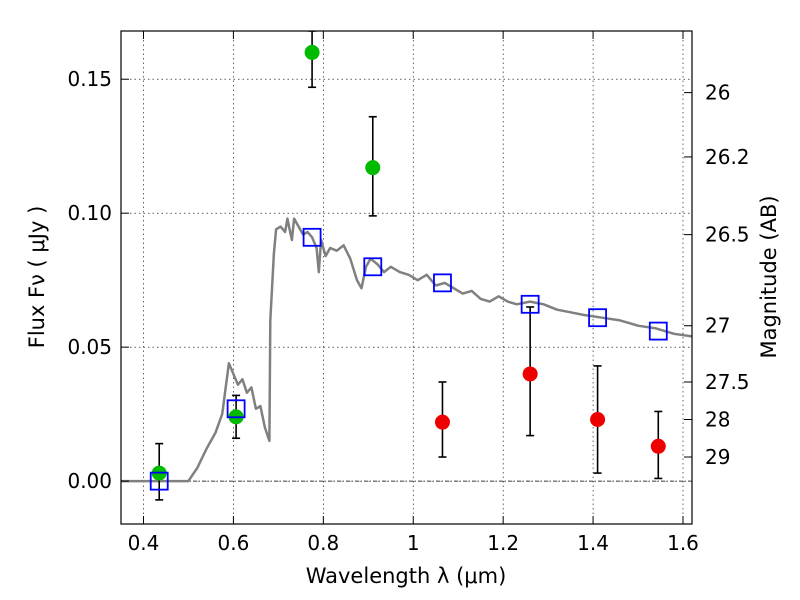  I want to click on x-tick-label: 0.4, so click(144, 543).